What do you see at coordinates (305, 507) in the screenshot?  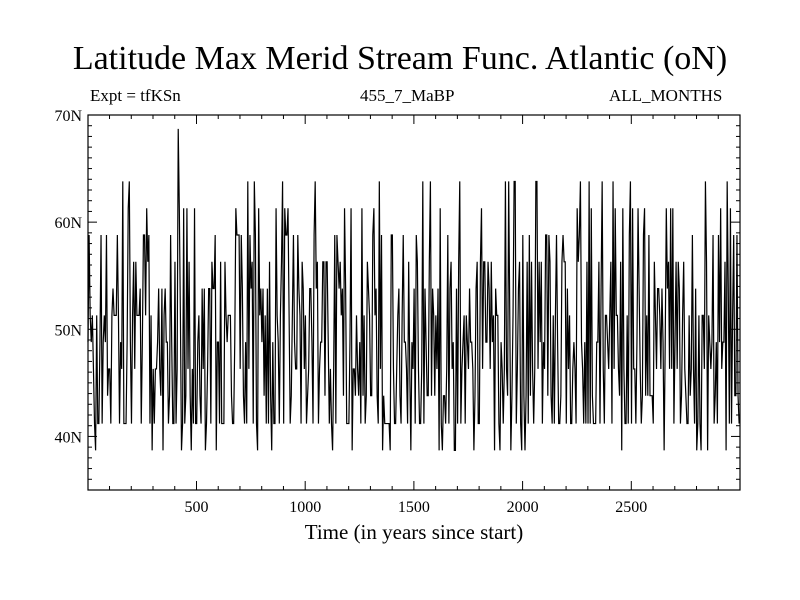 I see `x-tick-label: 1000` at bounding box center [305, 507].